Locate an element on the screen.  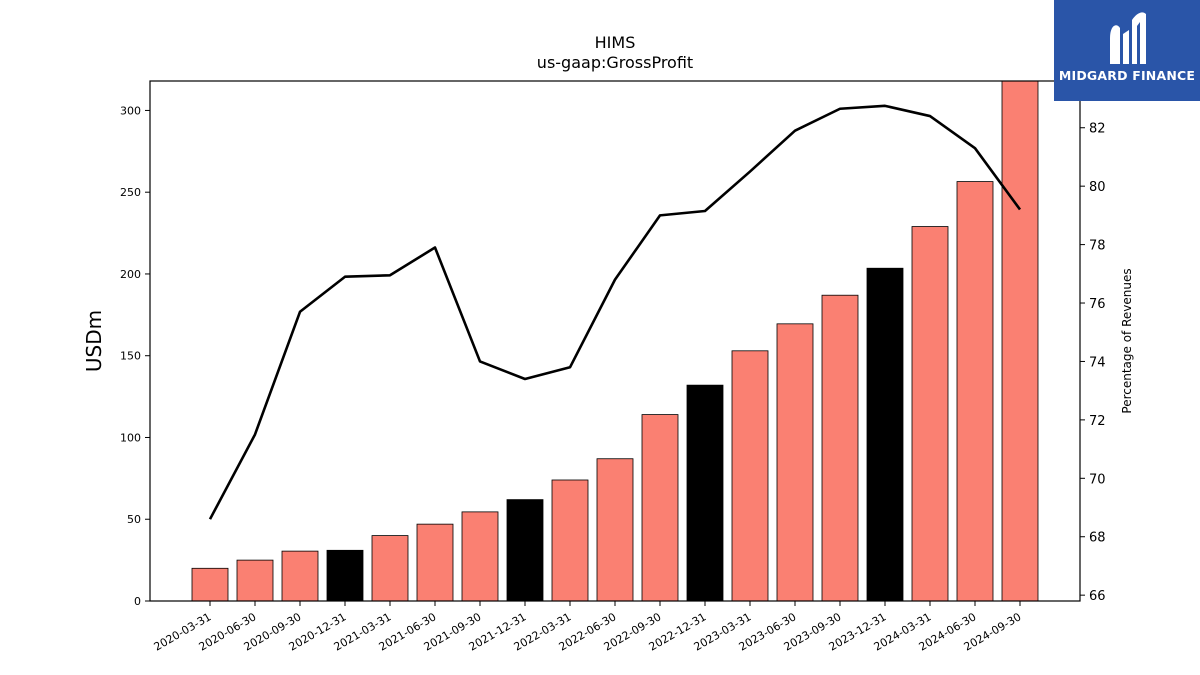
y-tick-label: 300 is located at coordinates (130, 110).